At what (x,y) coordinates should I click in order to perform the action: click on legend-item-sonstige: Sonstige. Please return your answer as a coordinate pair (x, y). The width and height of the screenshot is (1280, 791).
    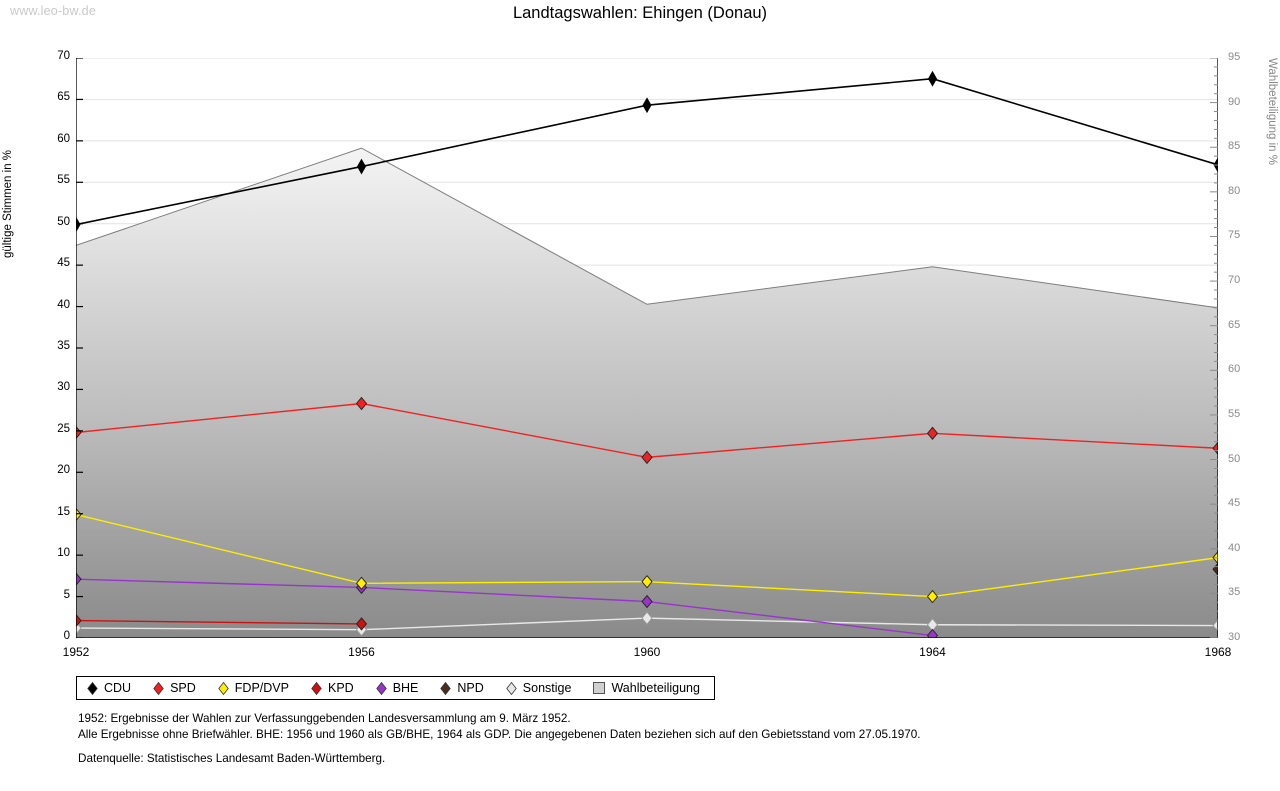
    Looking at the image, I should click on (539, 688).